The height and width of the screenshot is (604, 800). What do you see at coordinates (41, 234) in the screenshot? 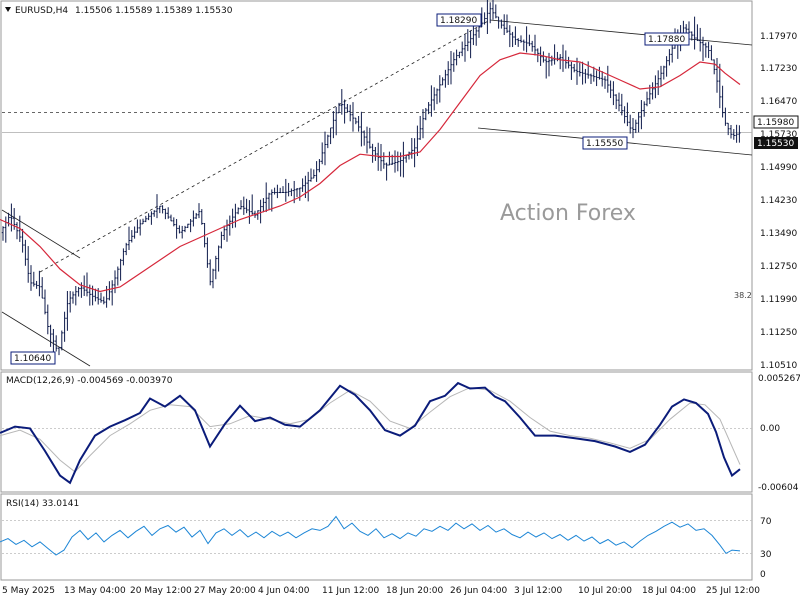
I see `early-channel-upper` at bounding box center [41, 234].